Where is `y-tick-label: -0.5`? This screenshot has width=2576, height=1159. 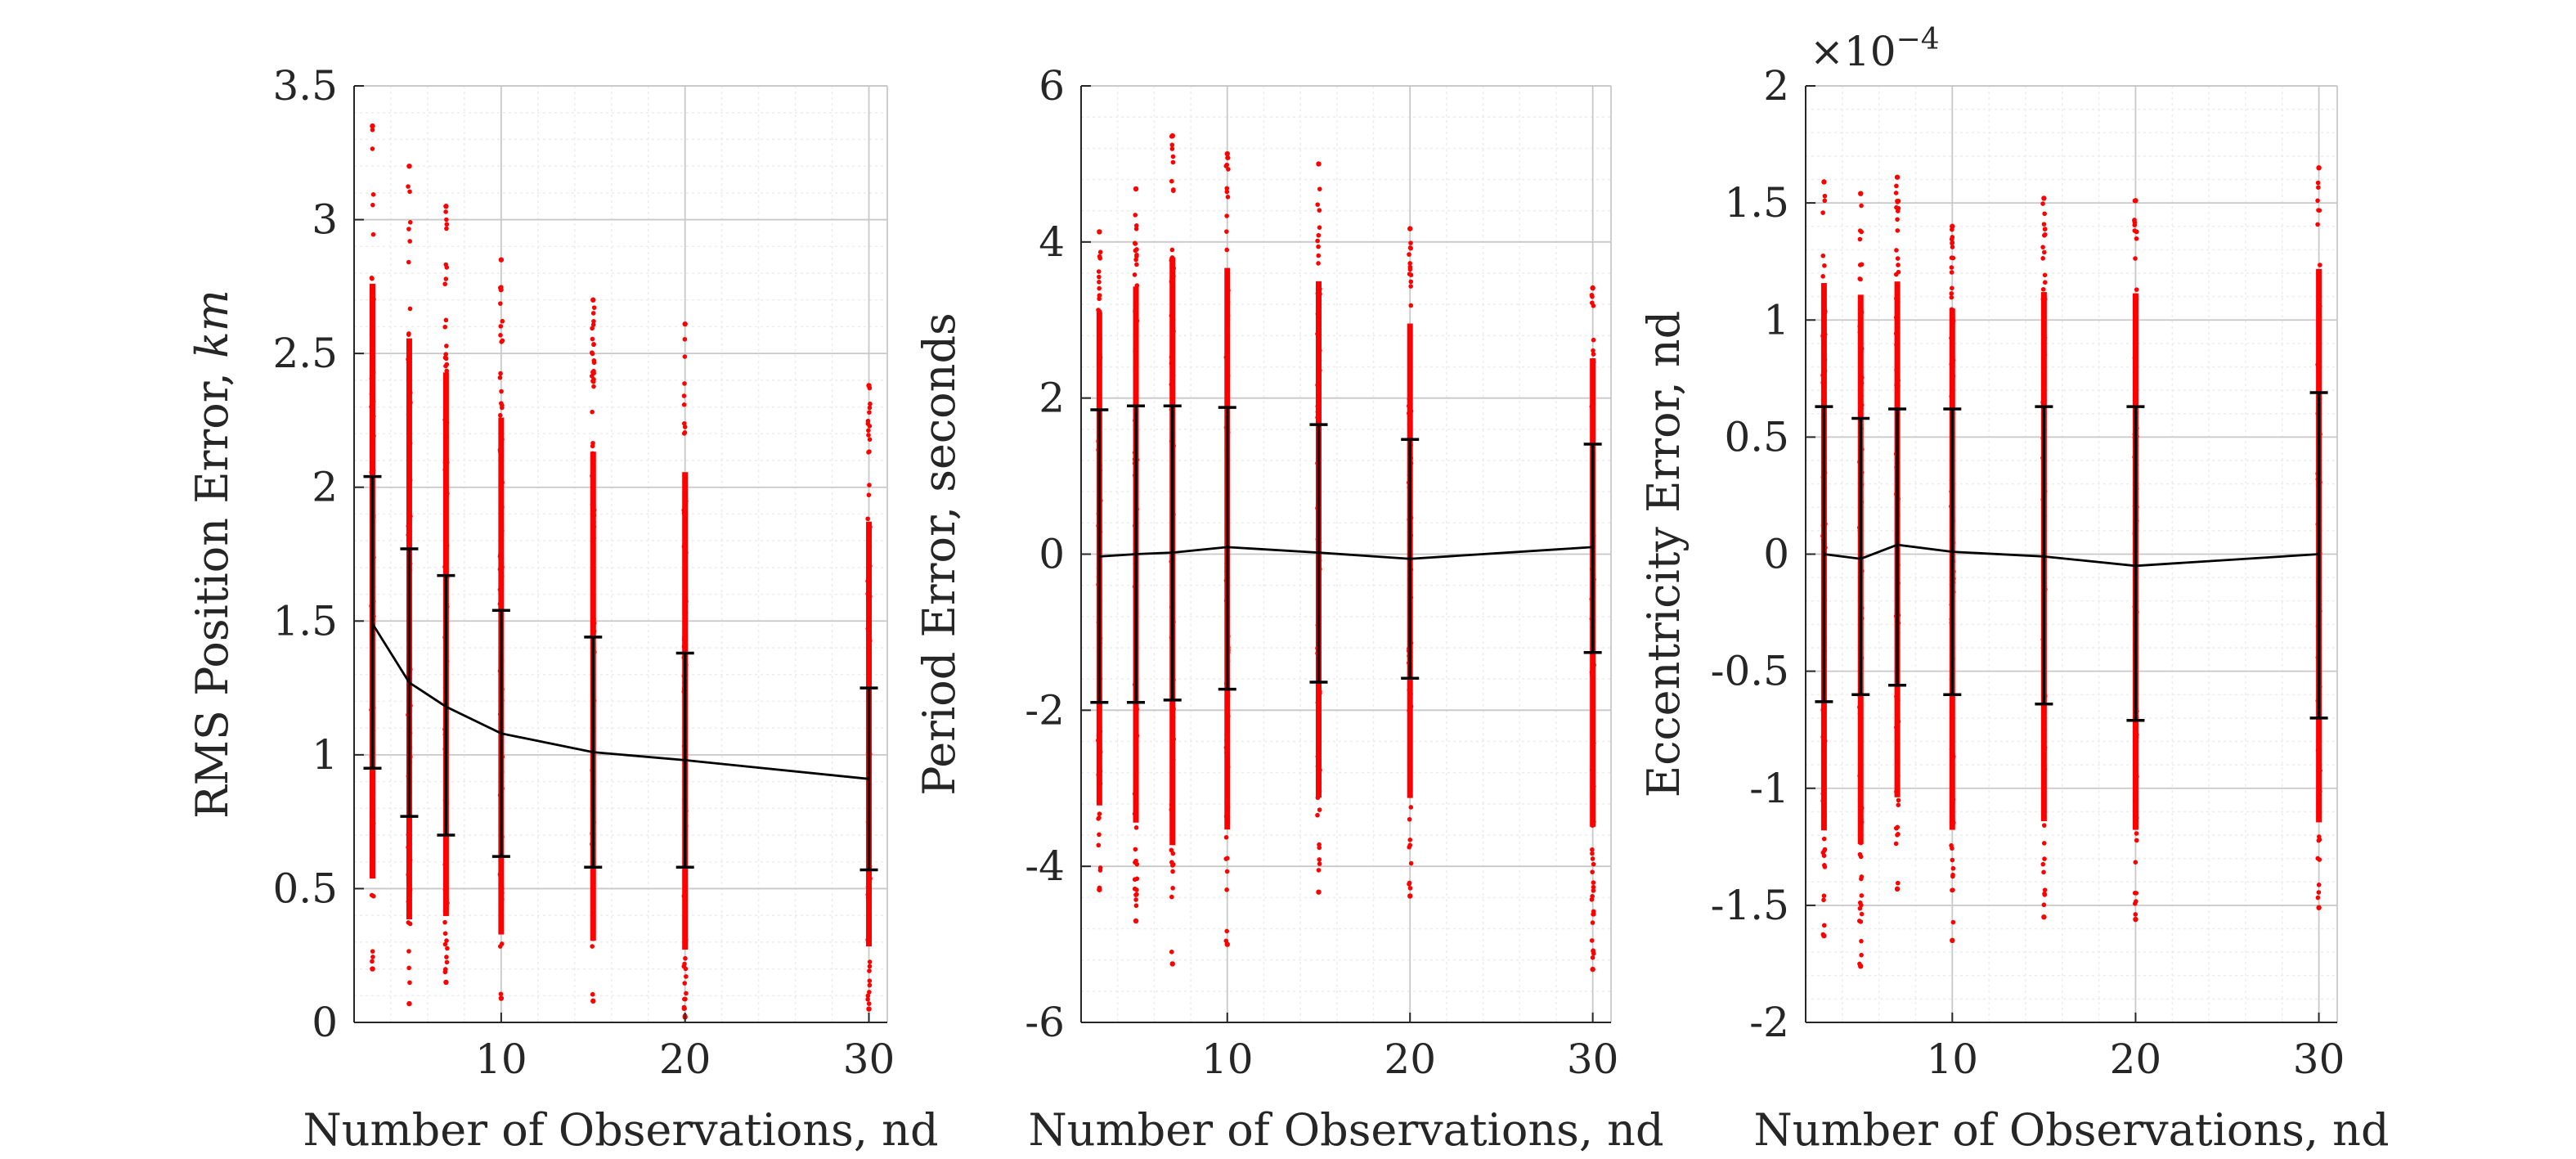 y-tick-label: -0.5 is located at coordinates (1750, 671).